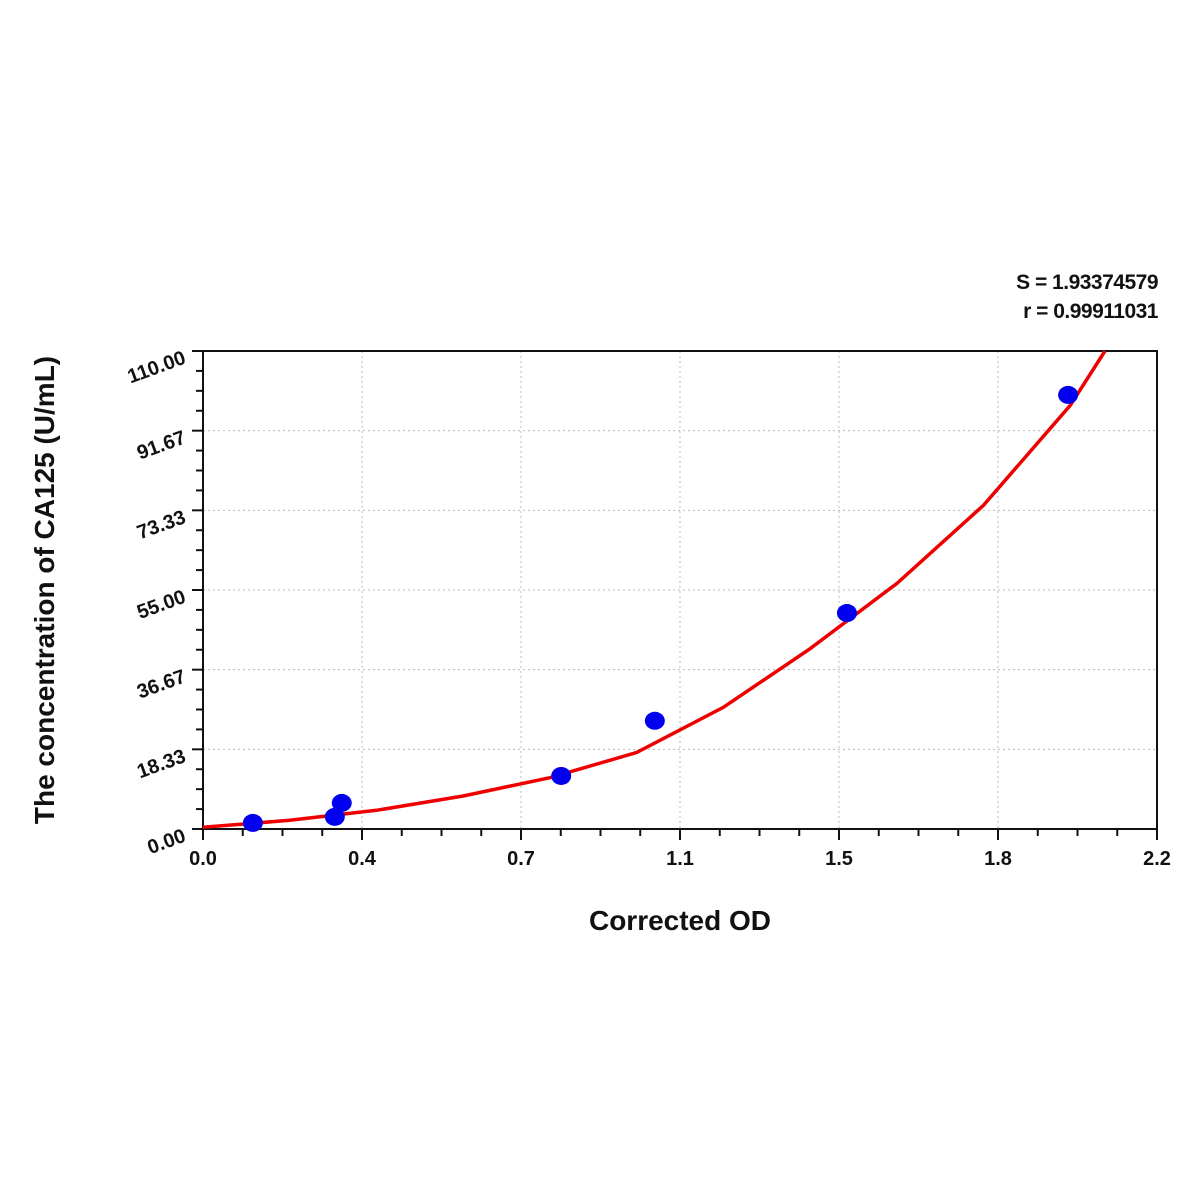 This screenshot has height=1200, width=1200. What do you see at coordinates (161, 446) in the screenshot?
I see `y-tick-label: 91.67` at bounding box center [161, 446].